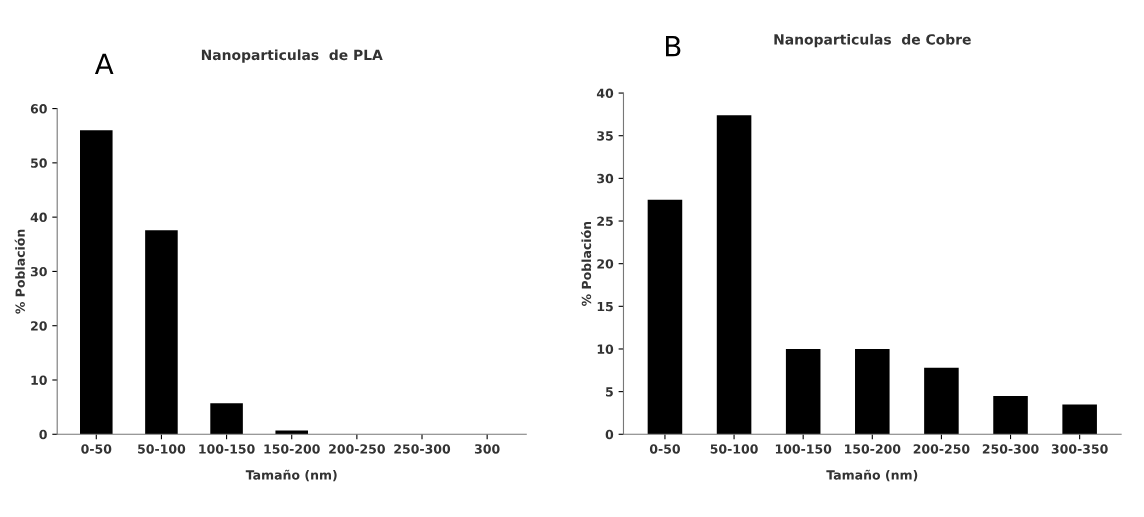 This screenshot has height=517, width=1144. What do you see at coordinates (39, 163) in the screenshot?
I see `y-tick-label: 50` at bounding box center [39, 163].